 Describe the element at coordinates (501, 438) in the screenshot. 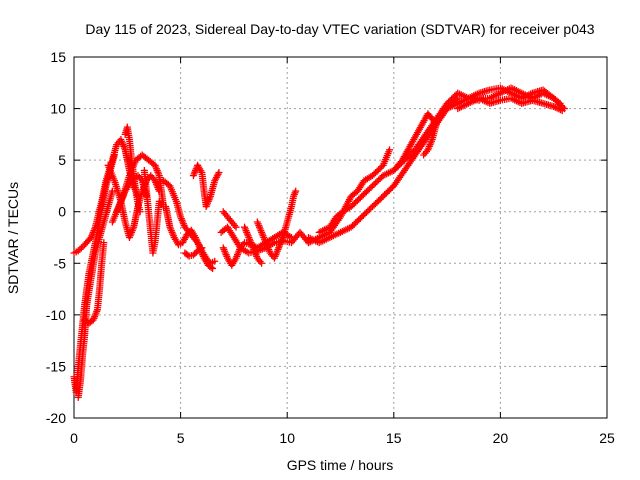

I see `x-tick-label: 20` at that location.